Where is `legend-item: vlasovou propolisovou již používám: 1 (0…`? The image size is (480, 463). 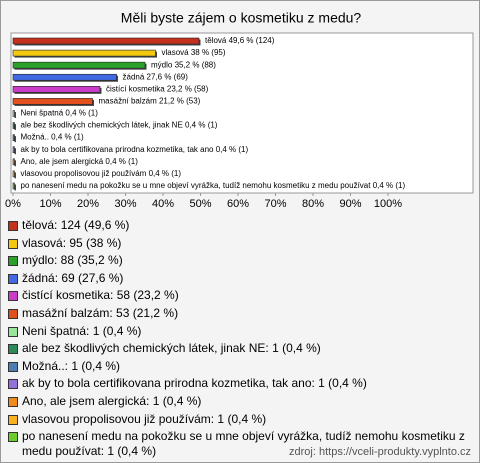 legend-item: vlasovou propolisovou již používám: 1 (0… is located at coordinates (238, 419).